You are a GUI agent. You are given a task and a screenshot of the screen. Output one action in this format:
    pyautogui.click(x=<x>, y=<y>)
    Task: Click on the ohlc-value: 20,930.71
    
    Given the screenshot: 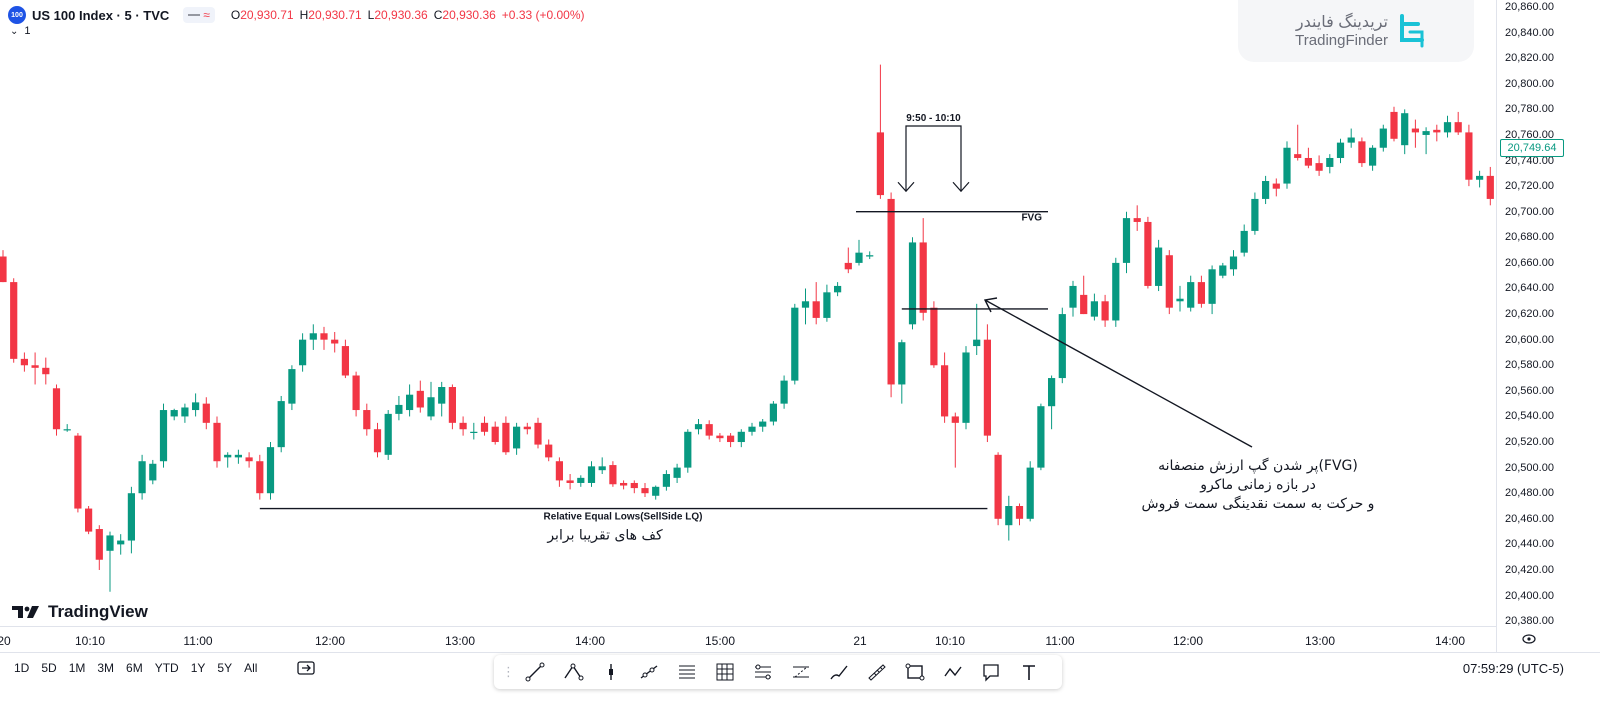 What is the action you would take?
    pyautogui.click(x=267, y=15)
    